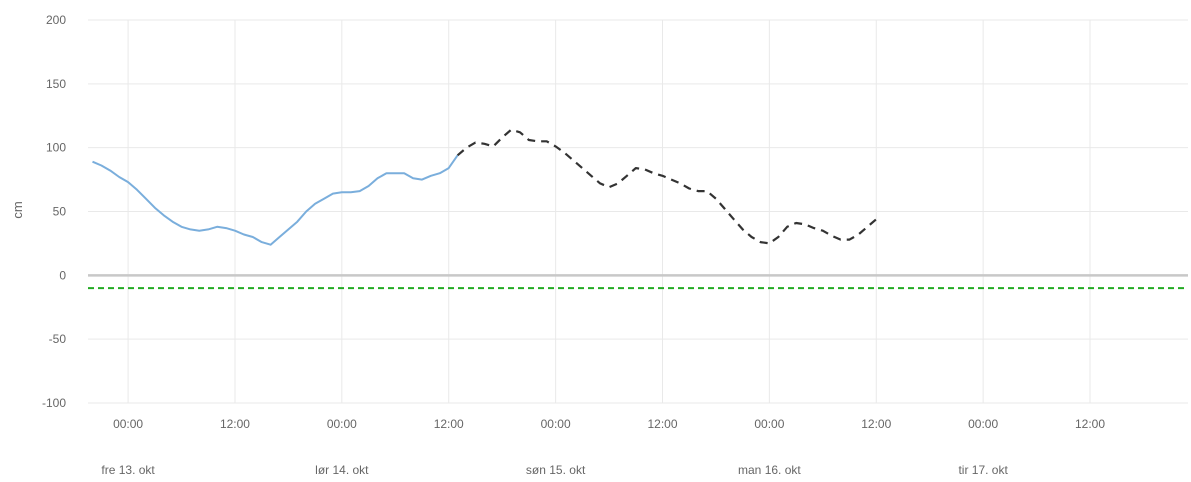 The image size is (1191, 482). Describe the element at coordinates (60, 212) in the screenshot. I see `y-tick-label: 50` at that location.